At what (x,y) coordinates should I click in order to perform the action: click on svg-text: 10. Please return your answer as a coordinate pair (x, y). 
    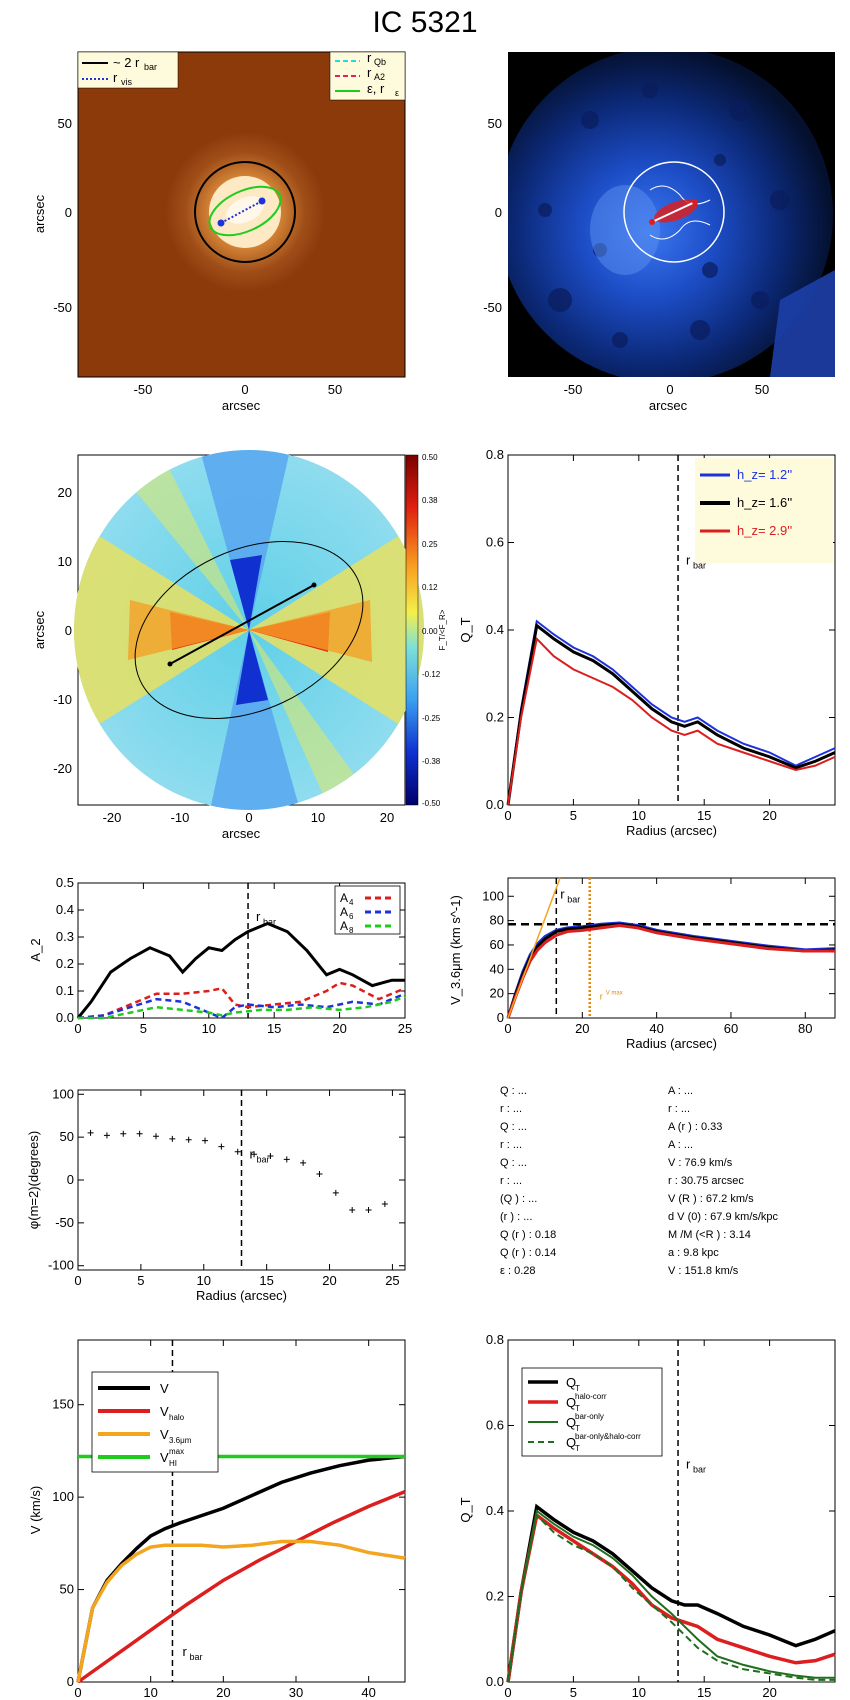
    Looking at the image, I should click on (318, 817).